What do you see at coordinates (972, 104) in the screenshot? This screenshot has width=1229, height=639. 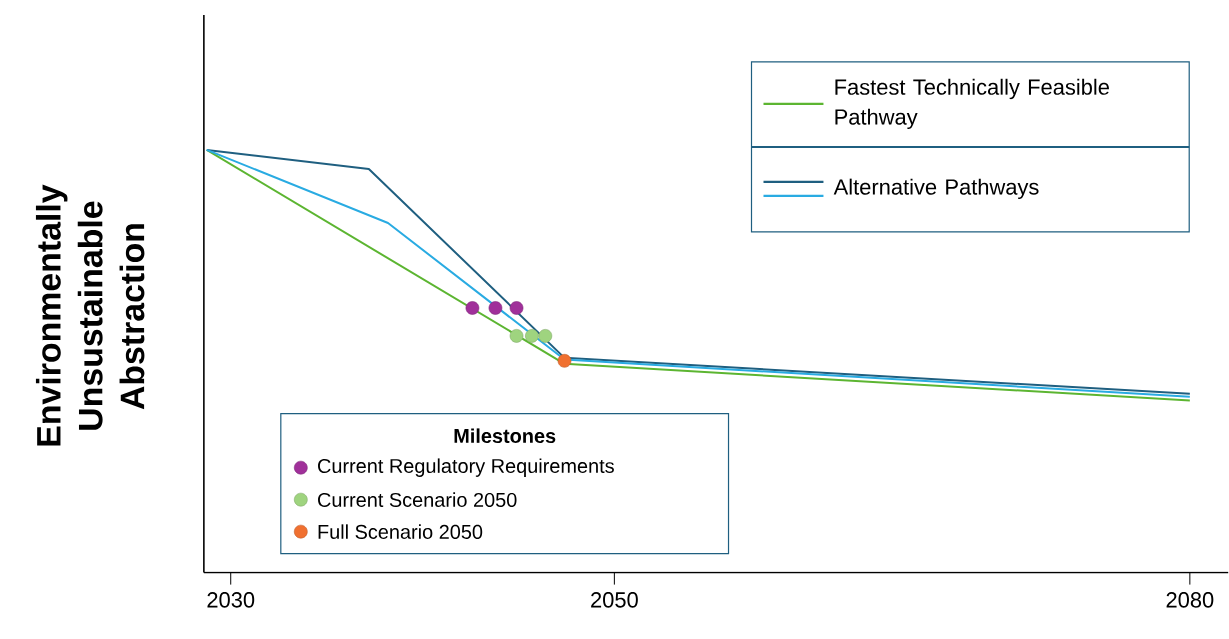 I see `legend-label: Fastest Technically Feasible Pathway` at bounding box center [972, 104].